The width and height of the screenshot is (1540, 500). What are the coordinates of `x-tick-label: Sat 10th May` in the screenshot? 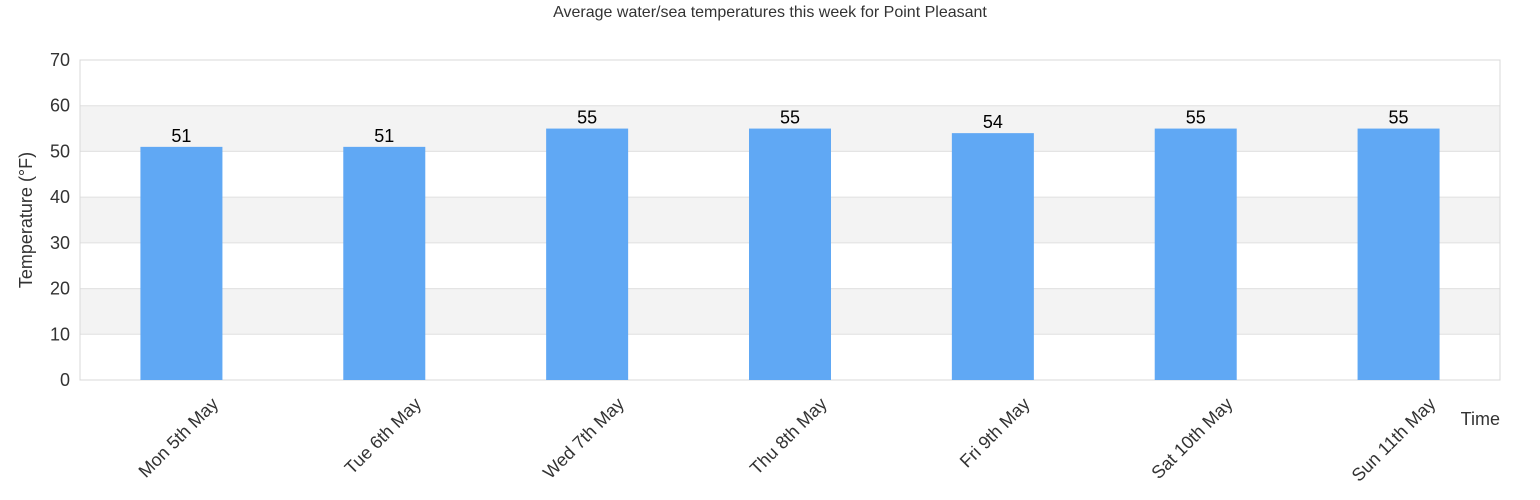 It's located at (1191, 438).